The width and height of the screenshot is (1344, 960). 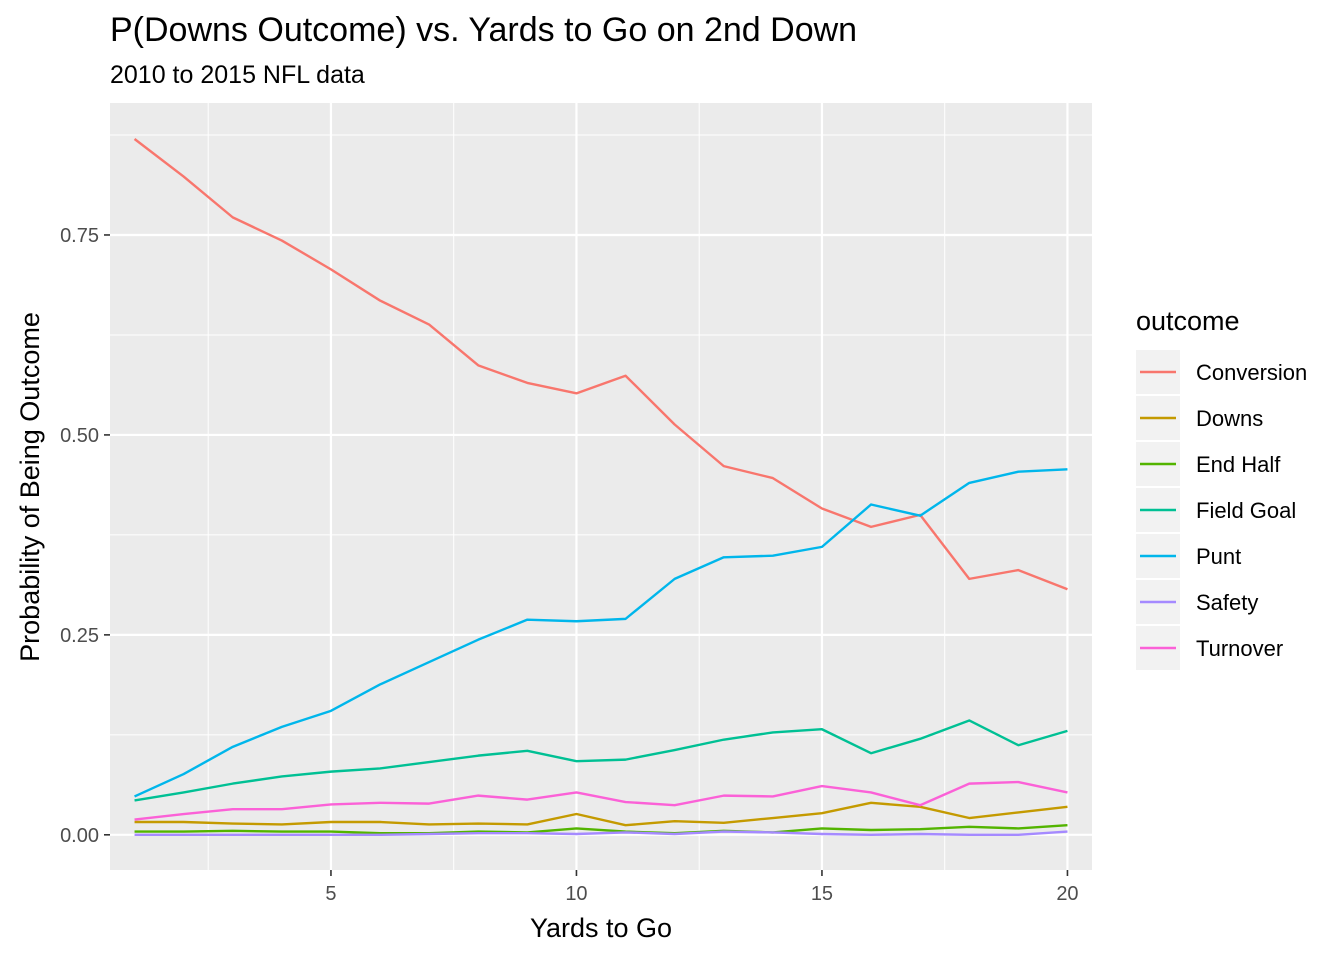 I want to click on x-tick-label: 10, so click(x=576, y=894).